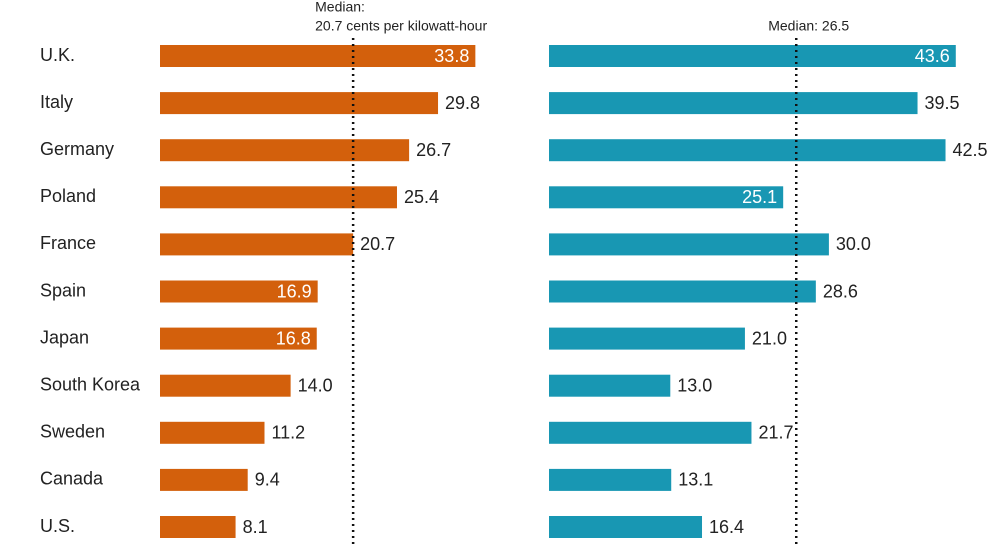 The height and width of the screenshot is (545, 1000). What do you see at coordinates (77, 149) in the screenshot?
I see `category-label: Germany` at bounding box center [77, 149].